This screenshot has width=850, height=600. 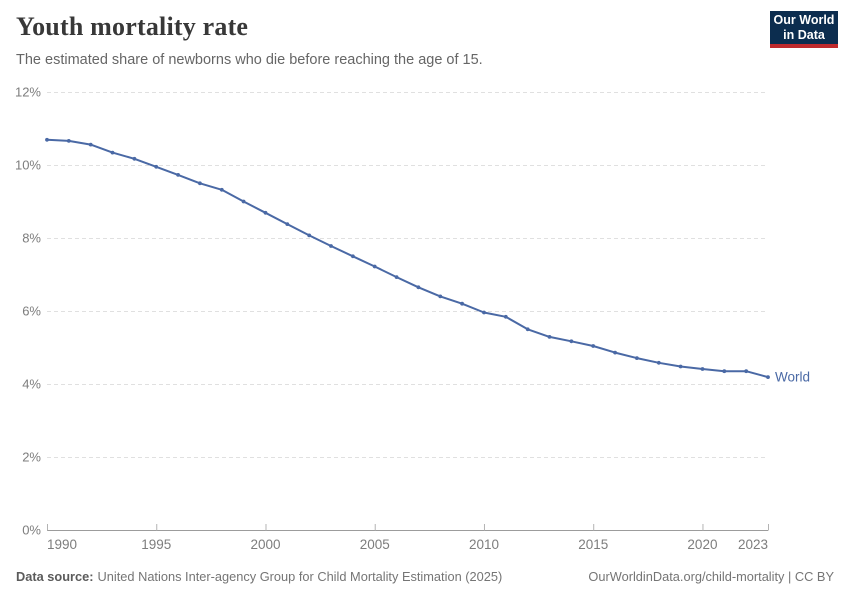 I want to click on x-axis-tick-label: 2005, so click(x=375, y=544).